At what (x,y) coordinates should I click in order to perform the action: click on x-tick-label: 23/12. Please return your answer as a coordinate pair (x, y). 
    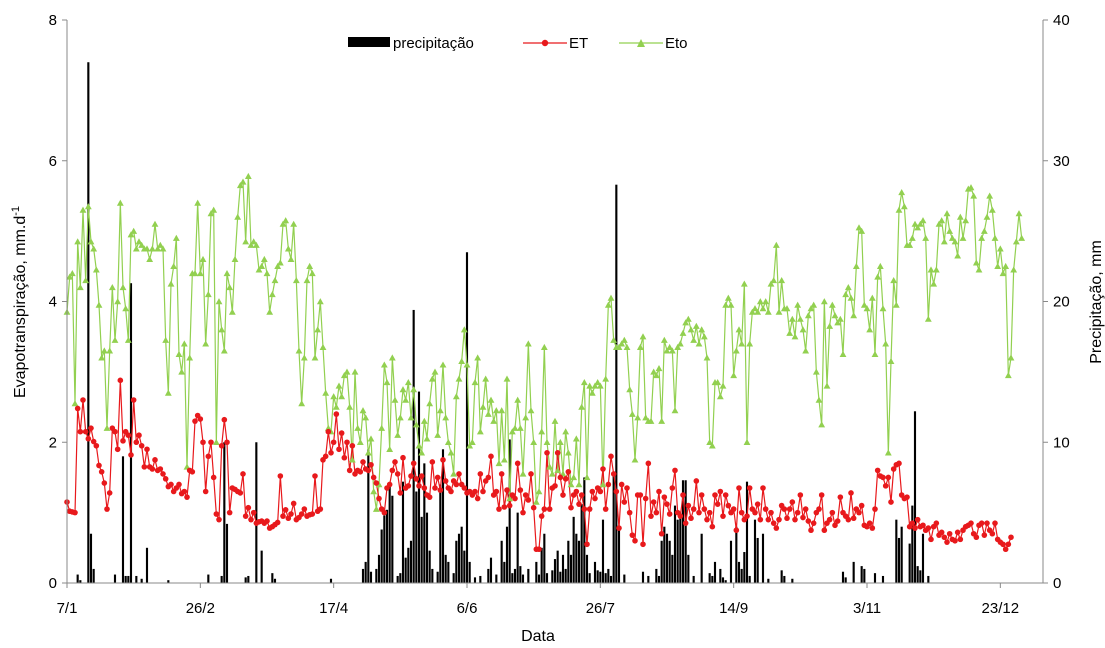
    Looking at the image, I should click on (1001, 608).